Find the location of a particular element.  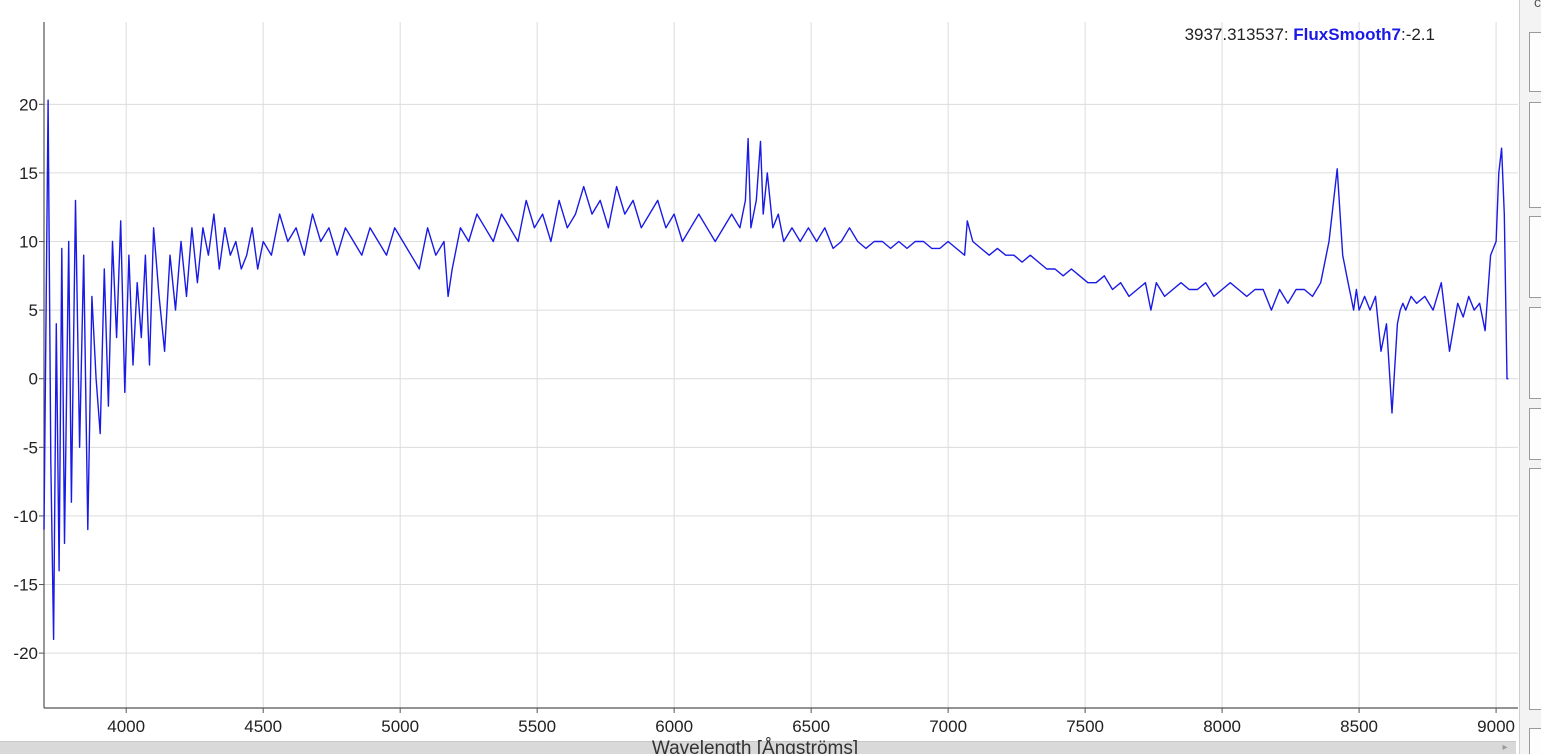

y-tick-label: -20 is located at coordinates (25, 653).